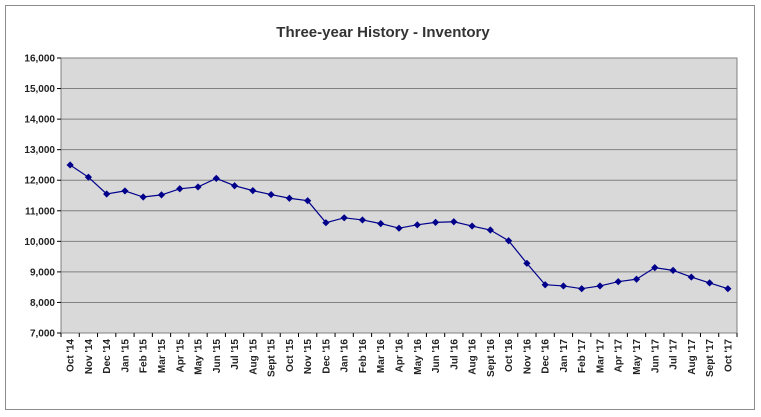 This screenshot has width=761, height=417. Describe the element at coordinates (272, 358) in the screenshot. I see `x-tick-label: Sept '15` at that location.